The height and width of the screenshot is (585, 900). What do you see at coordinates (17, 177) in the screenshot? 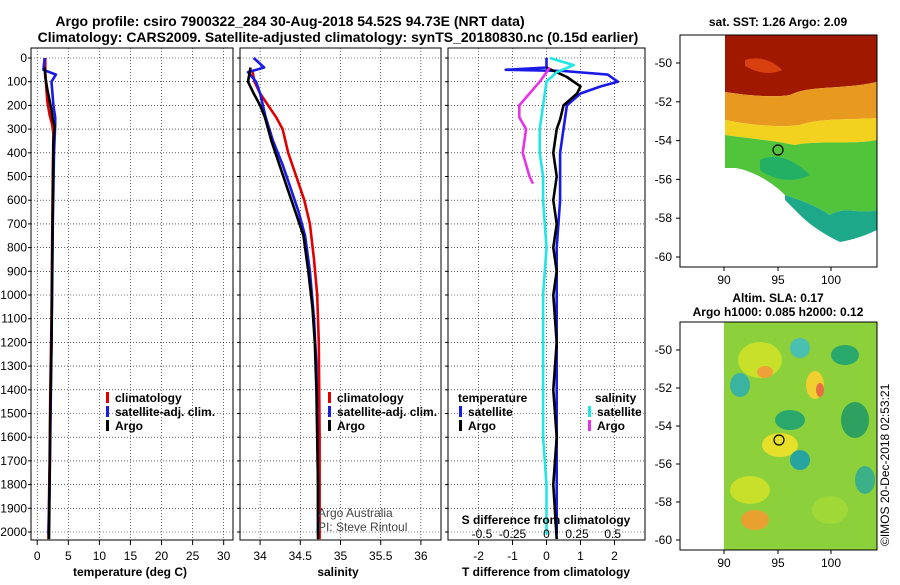
I see `depth-tick-label: 500` at bounding box center [17, 177].